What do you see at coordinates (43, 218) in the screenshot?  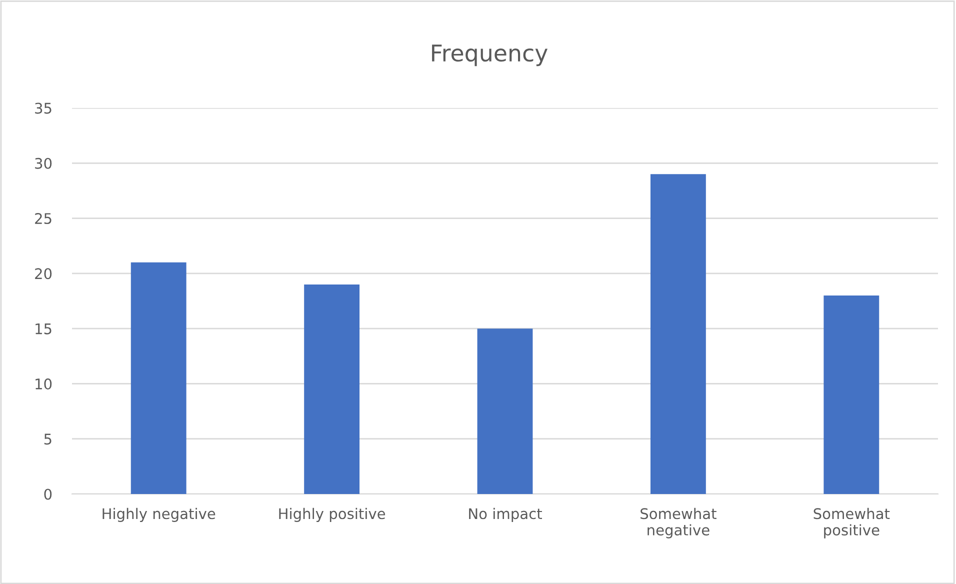 I see `y-tick-label: 25` at bounding box center [43, 218].